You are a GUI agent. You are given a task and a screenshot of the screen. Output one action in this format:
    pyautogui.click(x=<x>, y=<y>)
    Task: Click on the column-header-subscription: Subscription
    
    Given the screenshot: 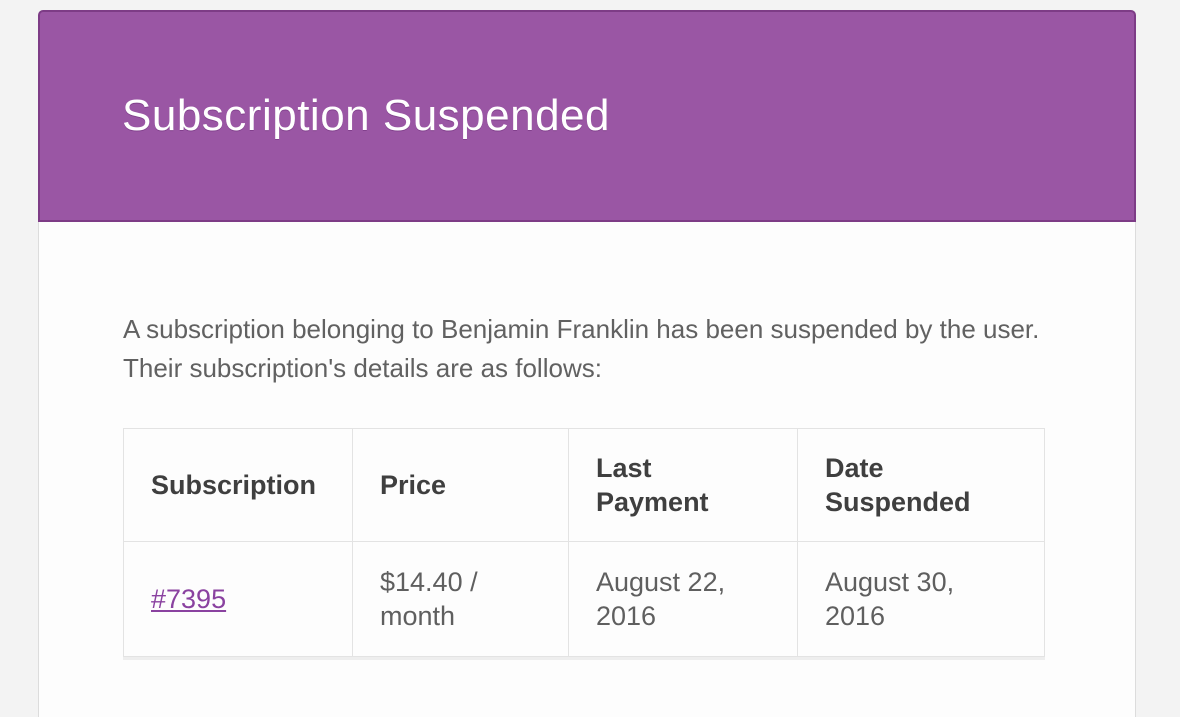 What is the action you would take?
    pyautogui.click(x=238, y=485)
    